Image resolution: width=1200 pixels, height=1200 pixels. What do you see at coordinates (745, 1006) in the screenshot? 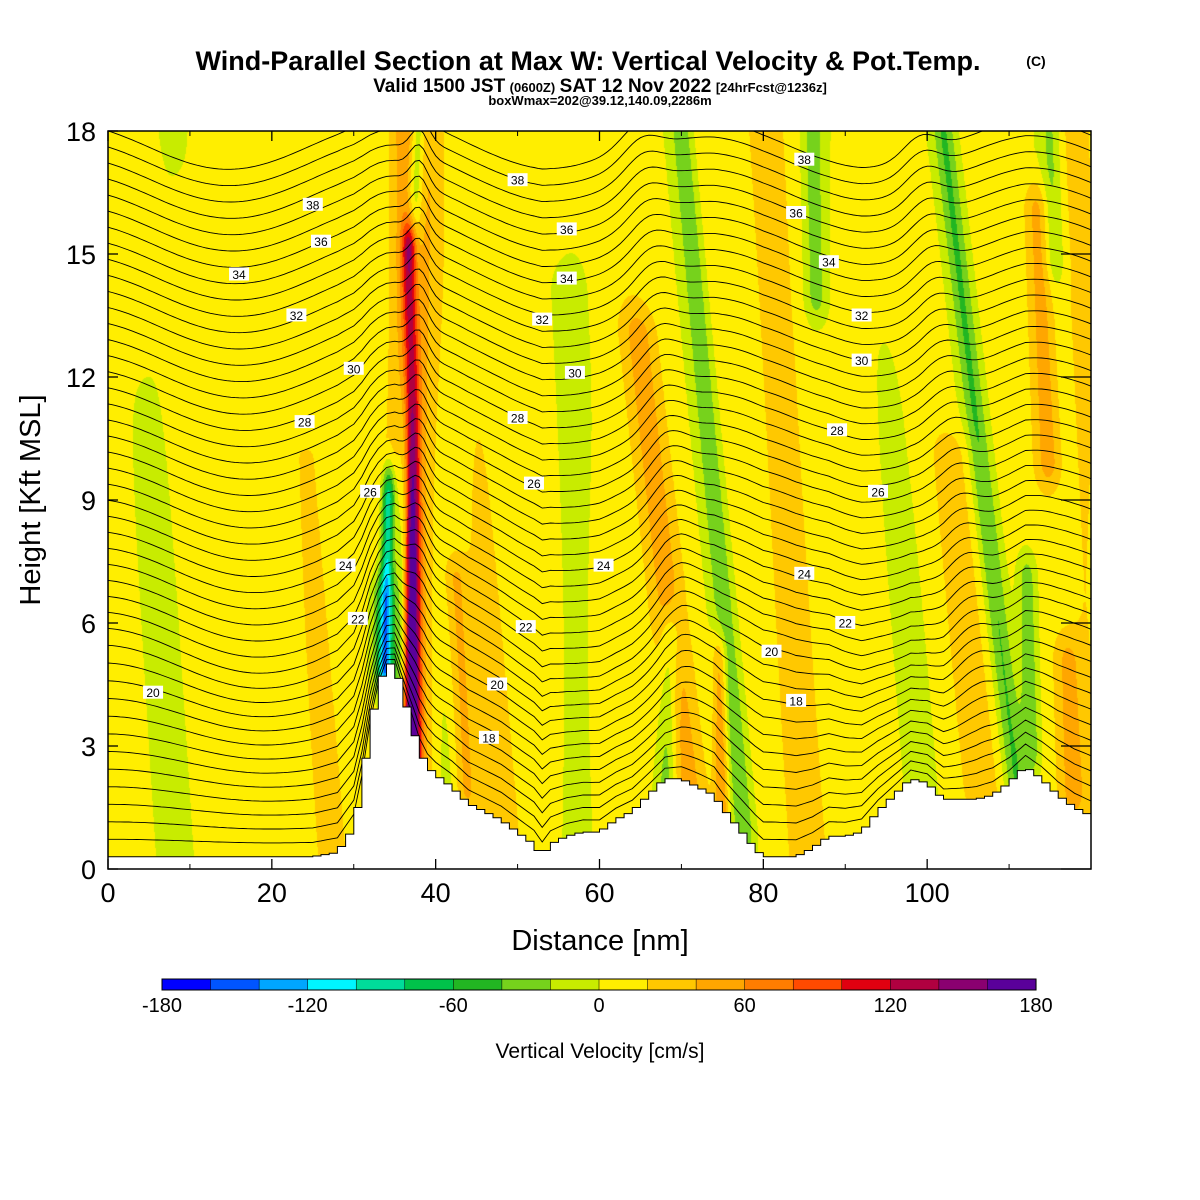
I see `colorbar-tick-label: 60` at bounding box center [745, 1006].